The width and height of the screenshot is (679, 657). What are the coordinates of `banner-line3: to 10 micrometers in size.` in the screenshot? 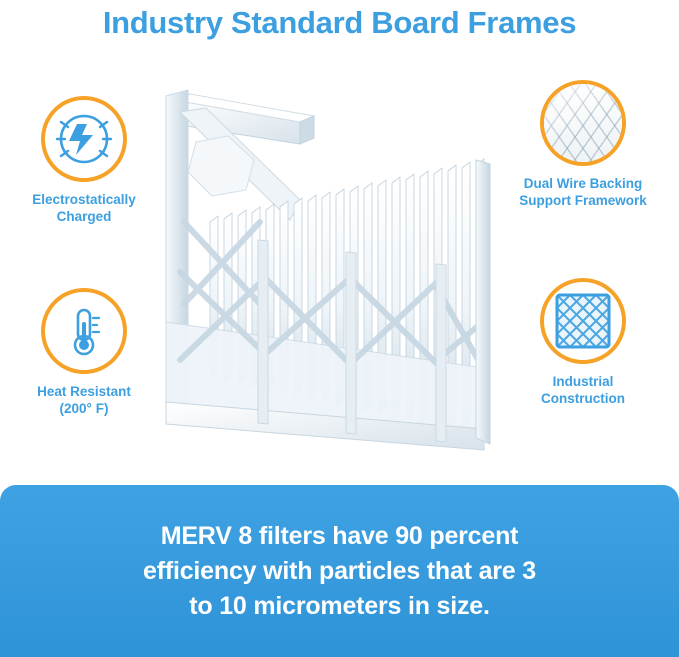 It's located at (339, 605).